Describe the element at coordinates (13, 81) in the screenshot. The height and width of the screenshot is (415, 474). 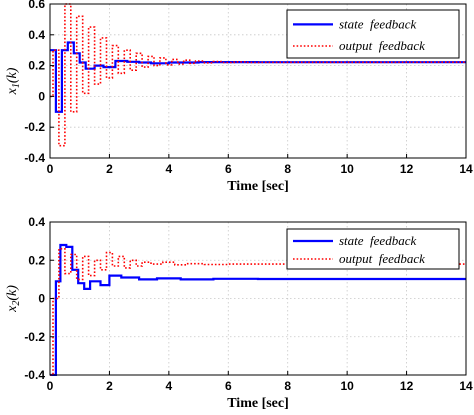
I see `y-axis-label: x1(k)` at that location.